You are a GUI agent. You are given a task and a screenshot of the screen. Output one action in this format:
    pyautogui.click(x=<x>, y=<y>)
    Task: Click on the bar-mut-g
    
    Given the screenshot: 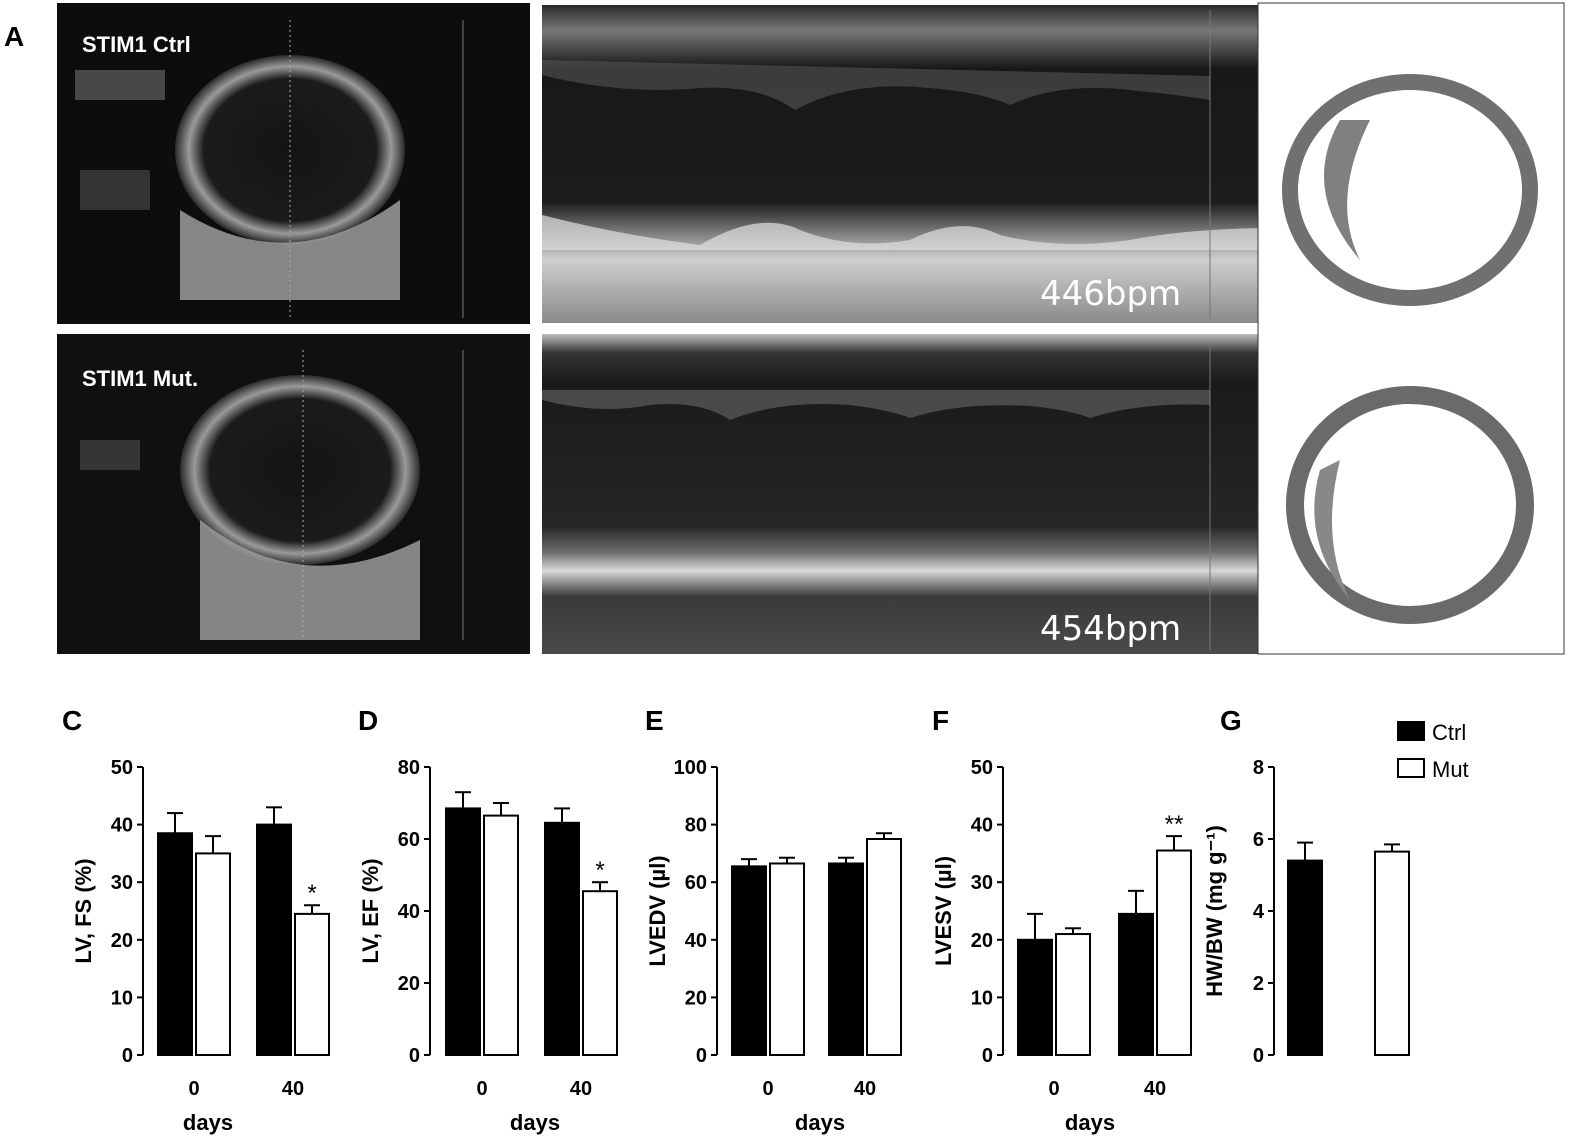 What is the action you would take?
    pyautogui.click(x=1392, y=953)
    